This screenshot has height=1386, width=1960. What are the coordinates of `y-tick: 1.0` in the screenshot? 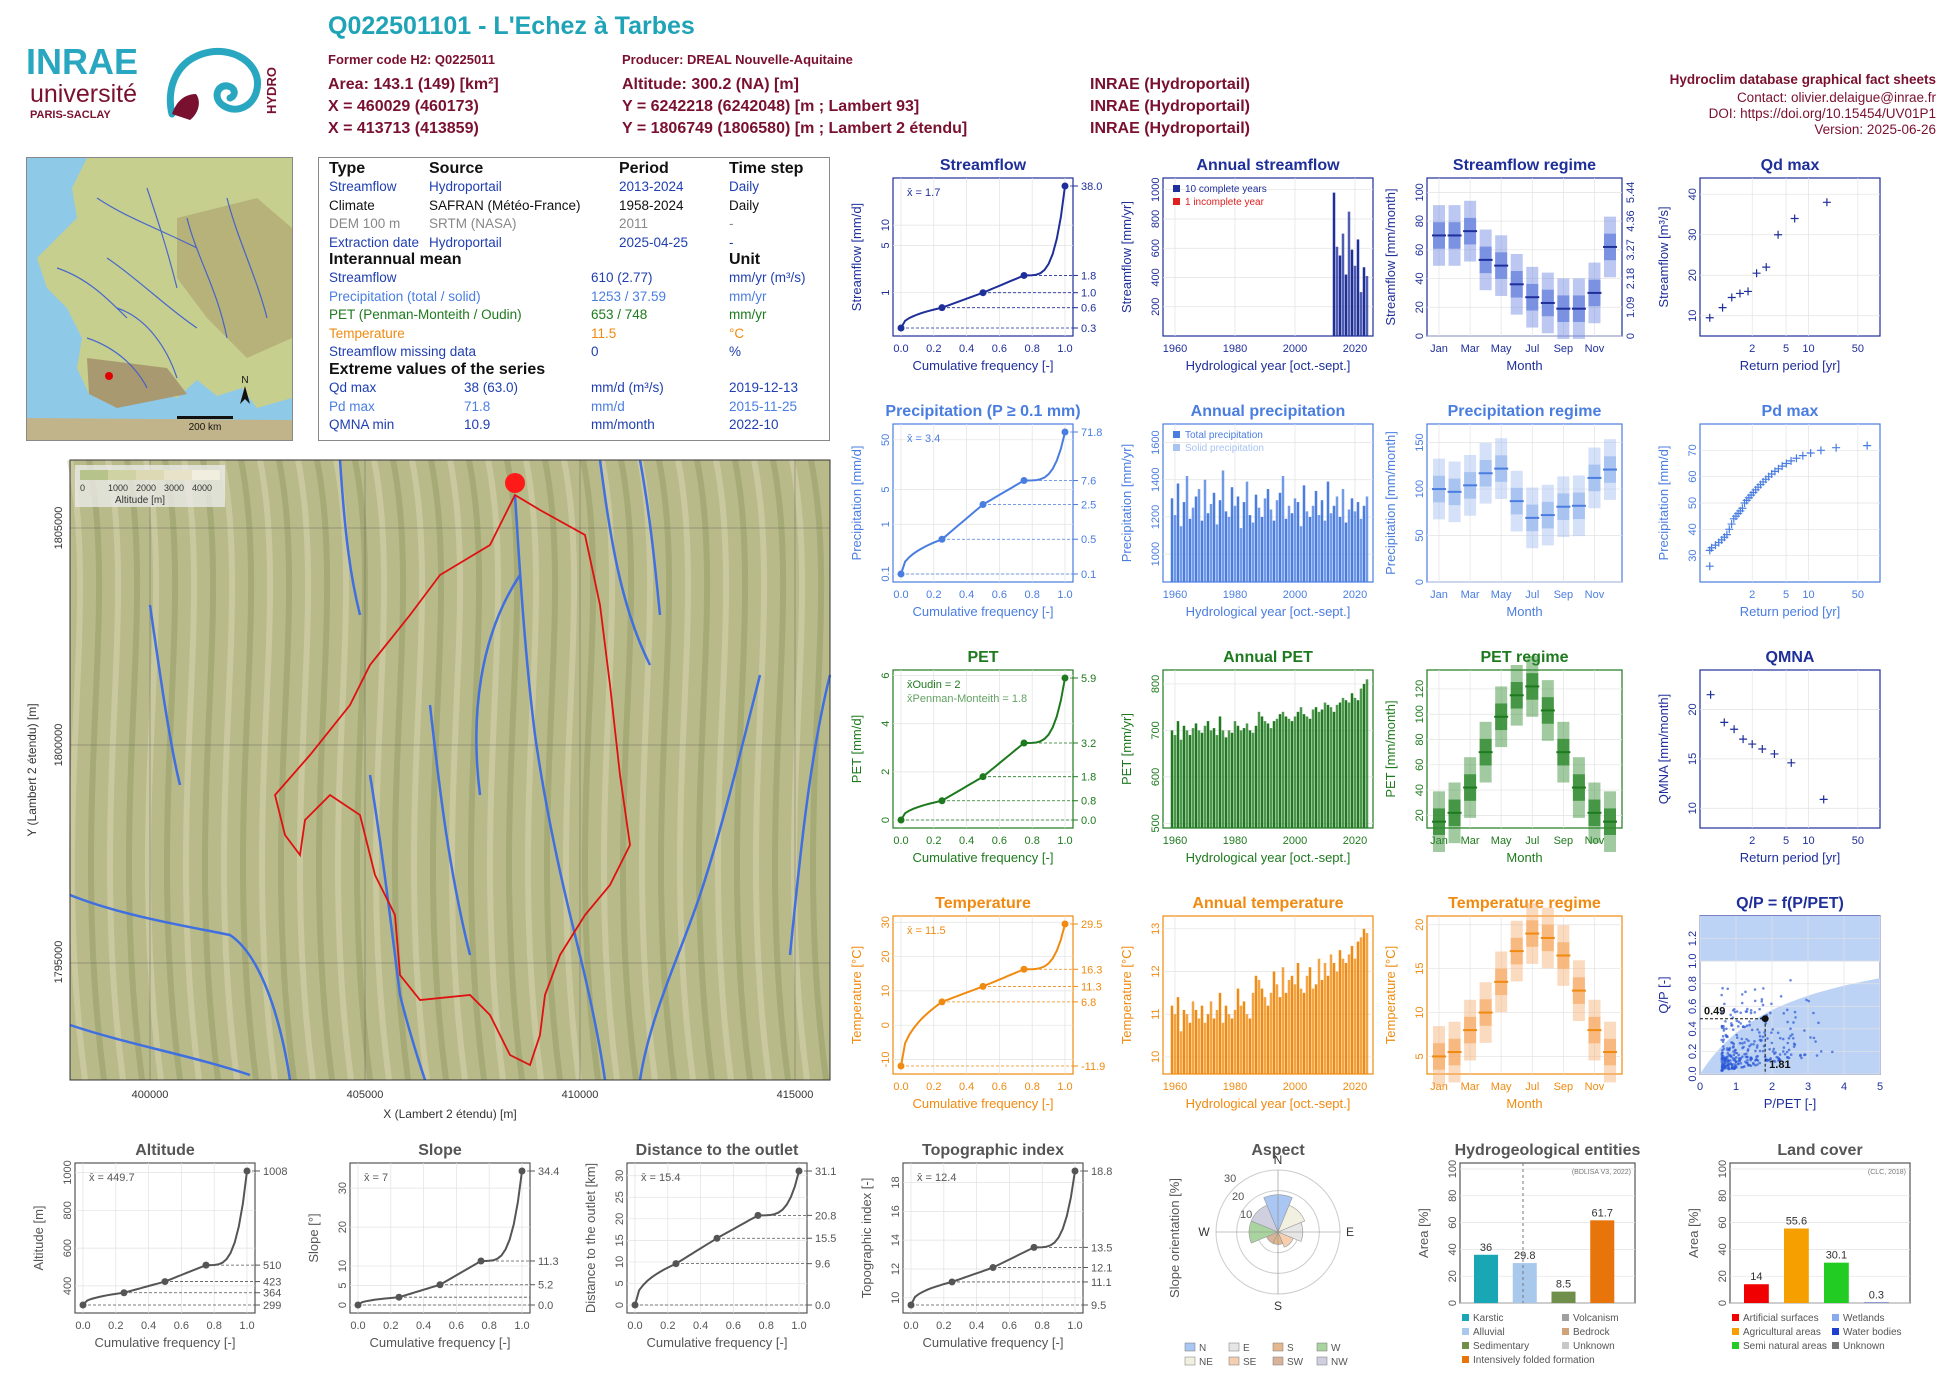 It's located at (1693, 960).